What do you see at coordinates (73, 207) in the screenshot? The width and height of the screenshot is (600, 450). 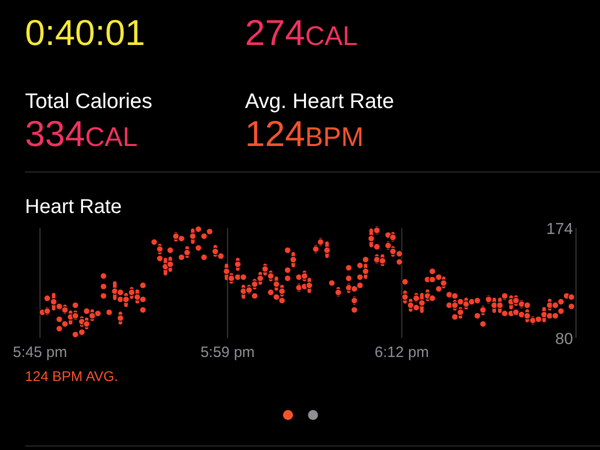 I see `chart-title: Heart Rate` at bounding box center [73, 207].